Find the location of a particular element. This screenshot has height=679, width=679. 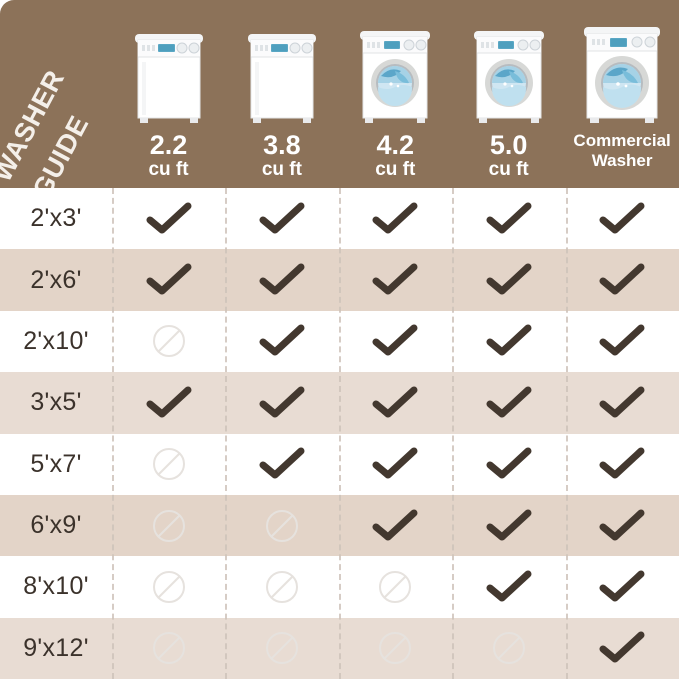

column-header-c38: 3.8 cu ft is located at coordinates (281, 94).